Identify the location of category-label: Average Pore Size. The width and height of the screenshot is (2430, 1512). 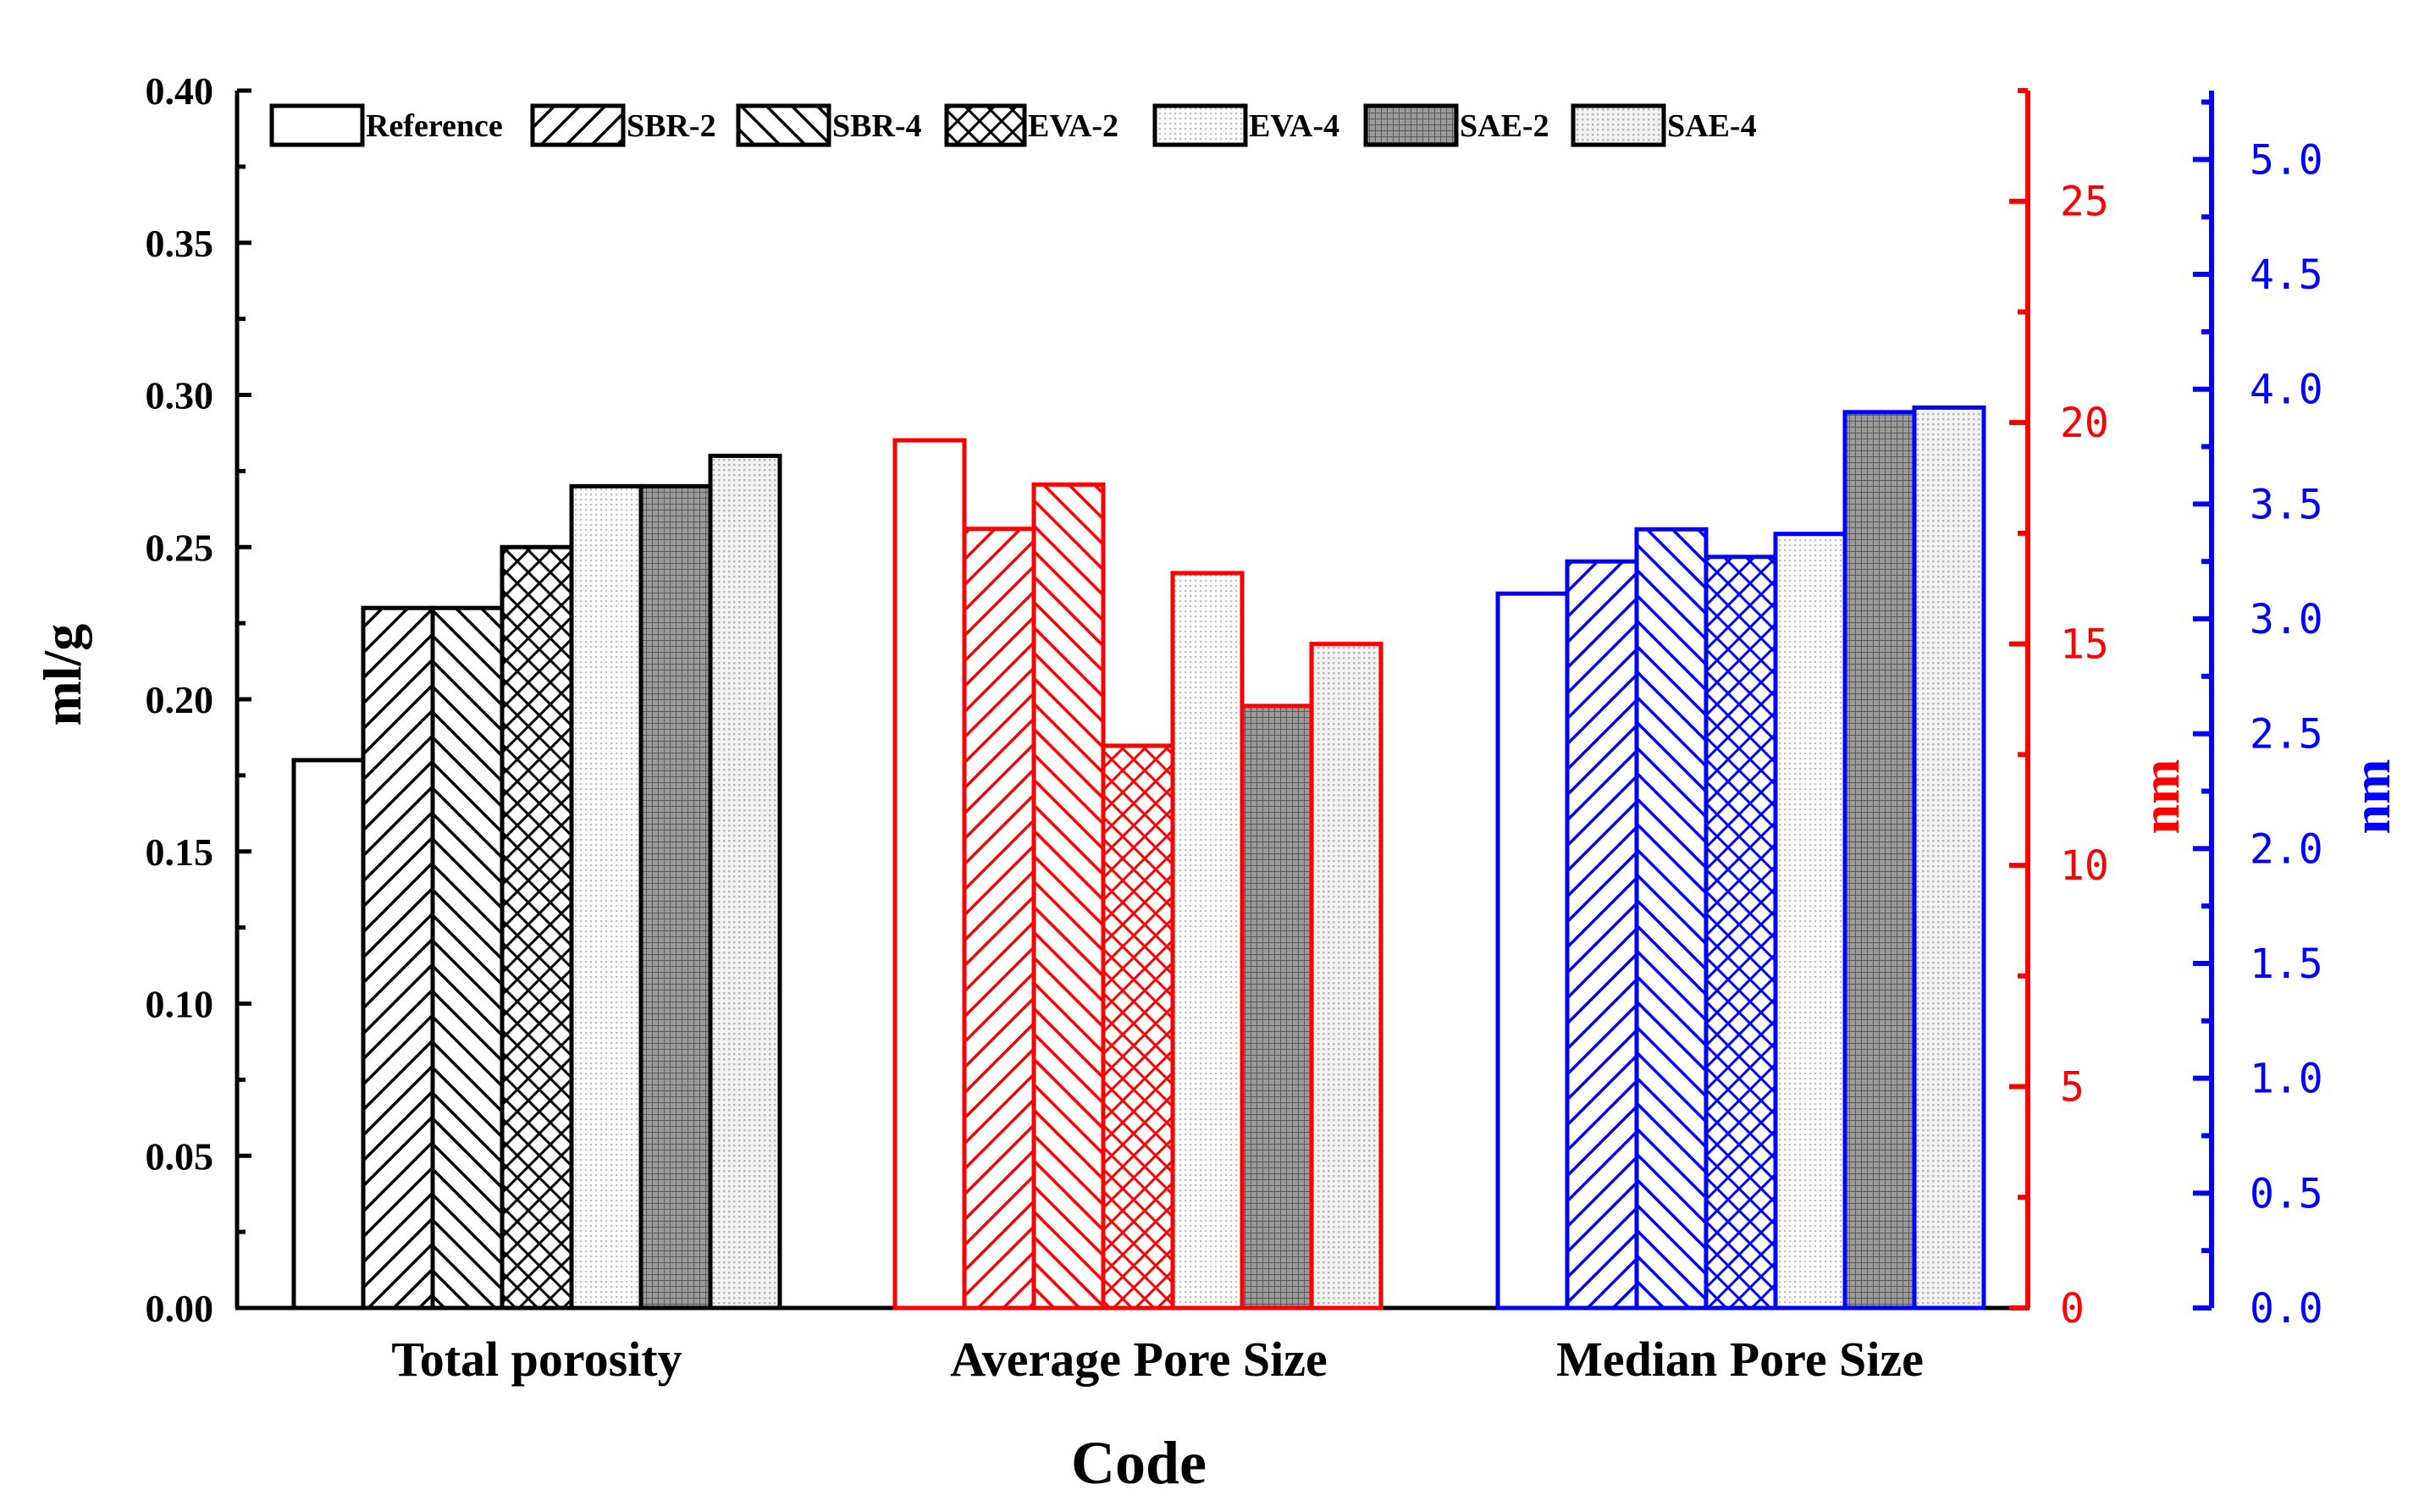
(1139, 1359).